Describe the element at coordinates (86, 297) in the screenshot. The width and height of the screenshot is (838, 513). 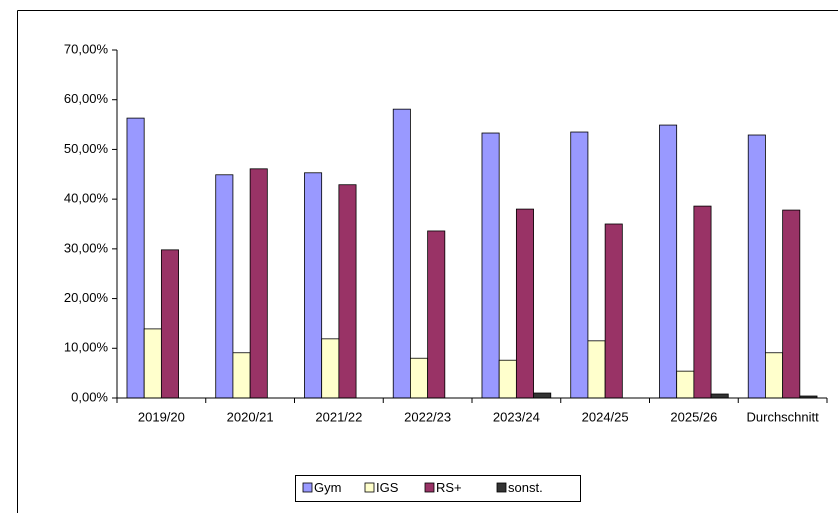
I see `y-tick-label: 20,00%` at that location.